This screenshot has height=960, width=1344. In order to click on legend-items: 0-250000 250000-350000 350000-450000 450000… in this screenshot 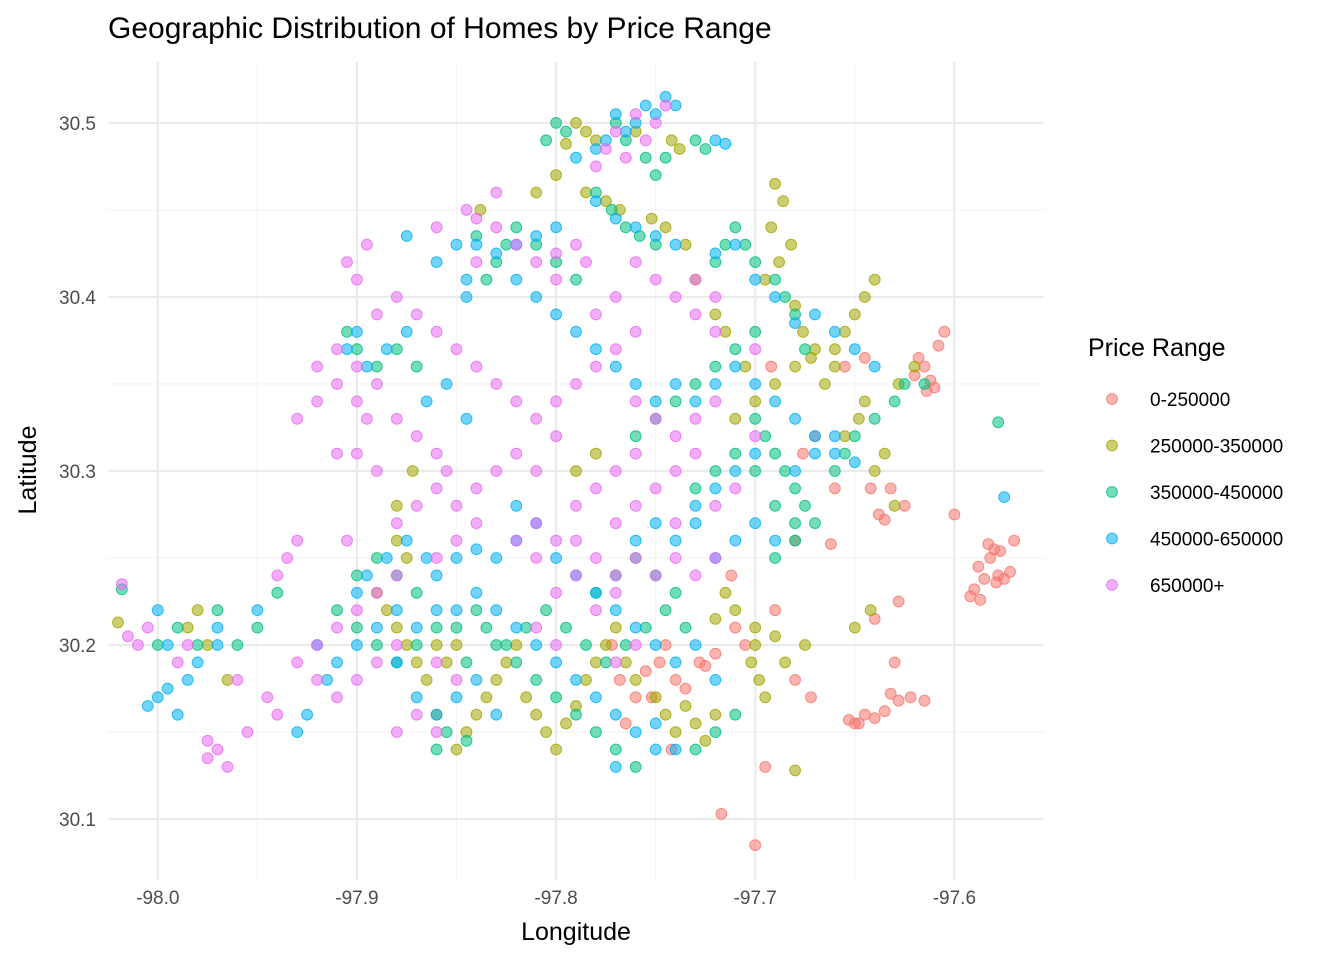, I will do `click(1194, 493)`.